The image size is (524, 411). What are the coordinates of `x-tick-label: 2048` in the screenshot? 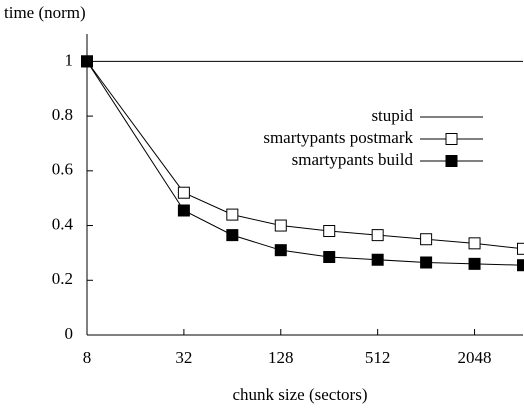 It's located at (475, 357).